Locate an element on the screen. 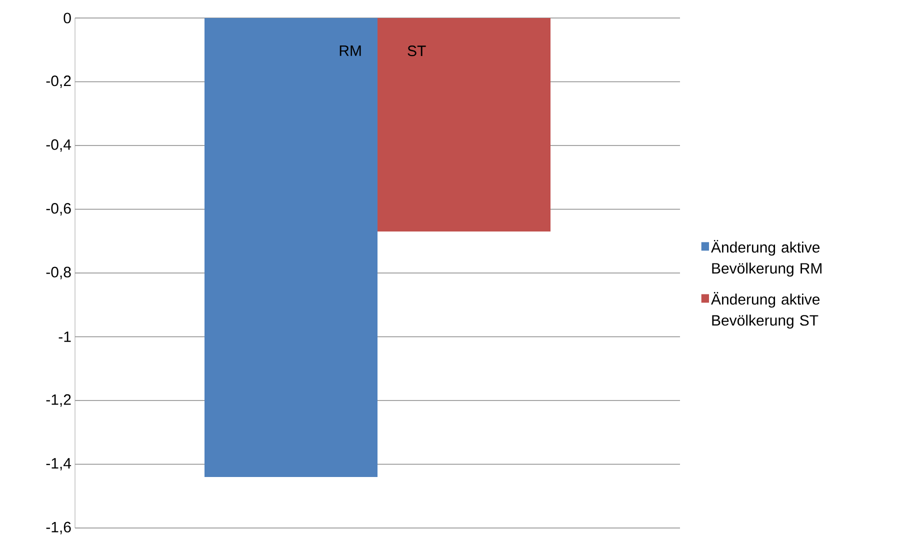 The height and width of the screenshot is (541, 899). y-tick-label: -0,8 is located at coordinates (58, 273).